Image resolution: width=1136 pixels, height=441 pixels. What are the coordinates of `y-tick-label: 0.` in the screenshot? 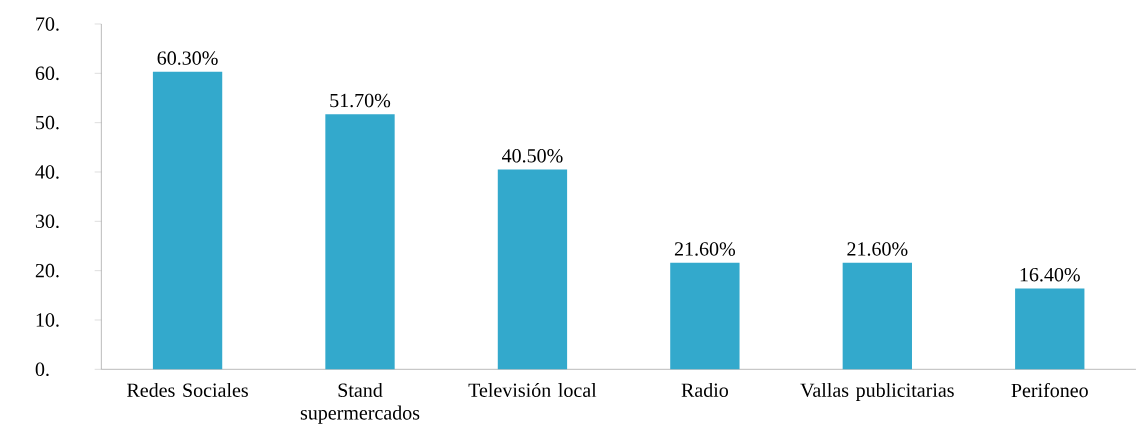 It's located at (42, 369).